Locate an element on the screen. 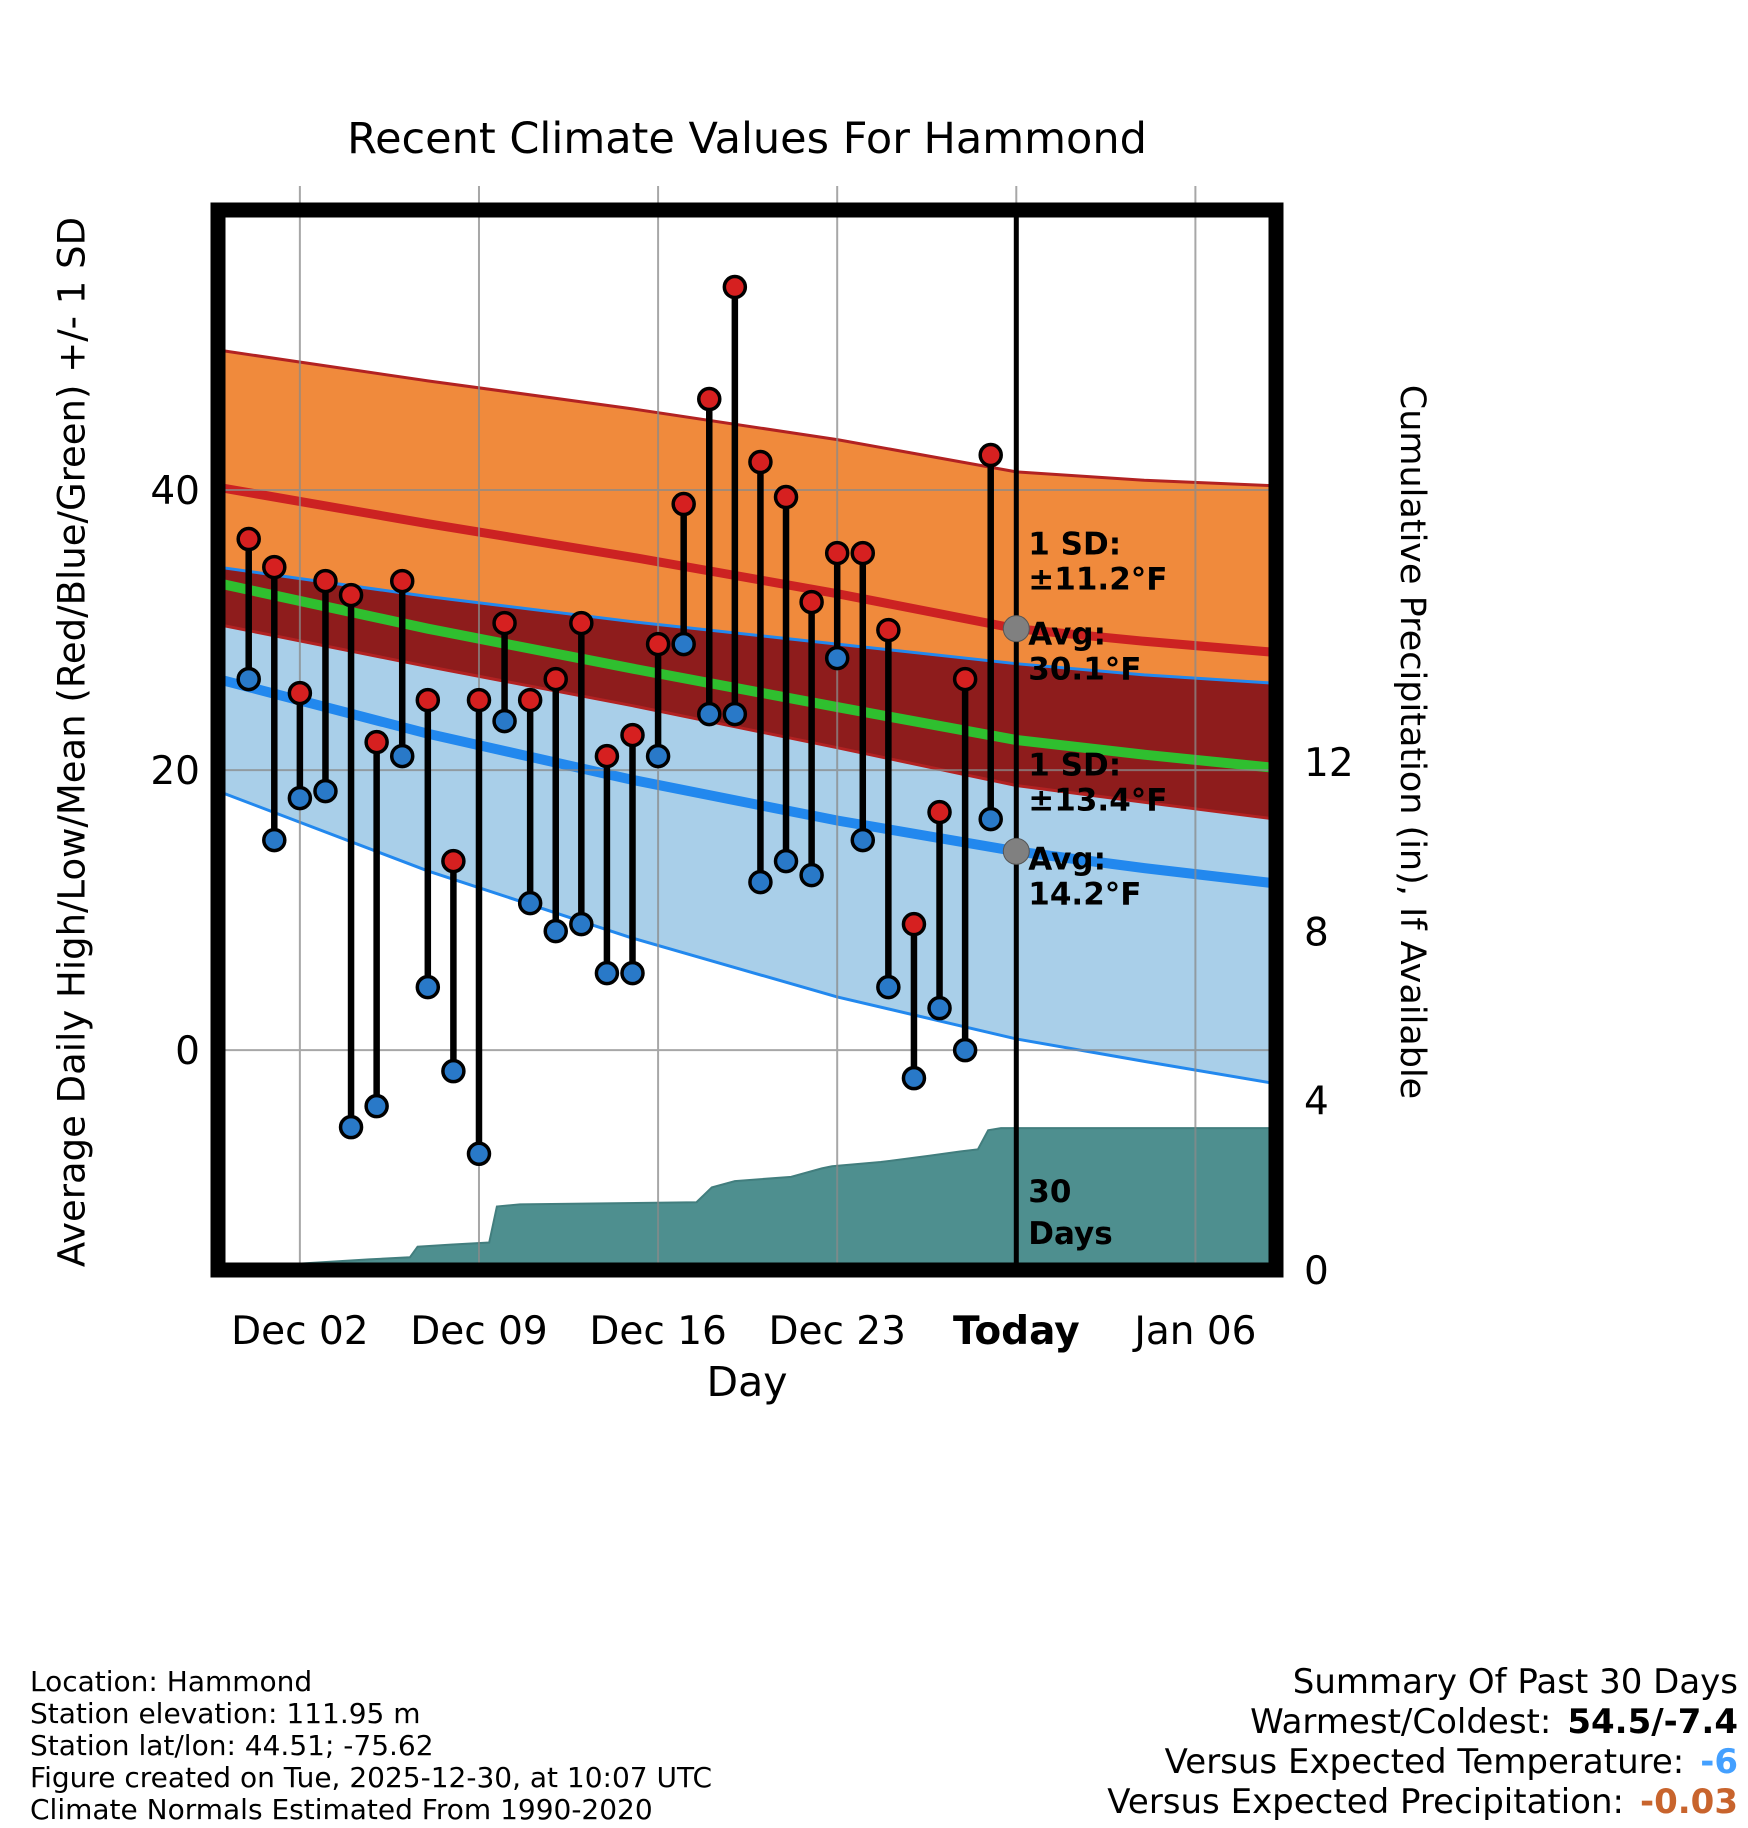  x-axis-label: Day is located at coordinates (747, 1382).